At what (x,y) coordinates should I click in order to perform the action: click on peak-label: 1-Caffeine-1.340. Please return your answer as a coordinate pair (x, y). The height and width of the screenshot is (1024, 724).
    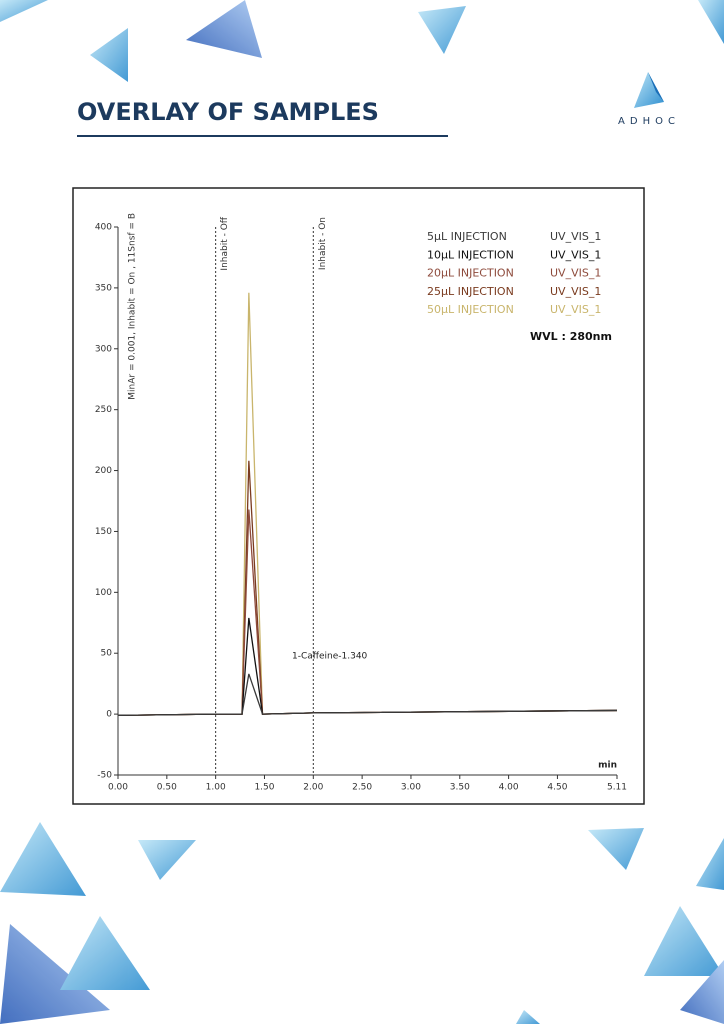
    Looking at the image, I should click on (330, 657).